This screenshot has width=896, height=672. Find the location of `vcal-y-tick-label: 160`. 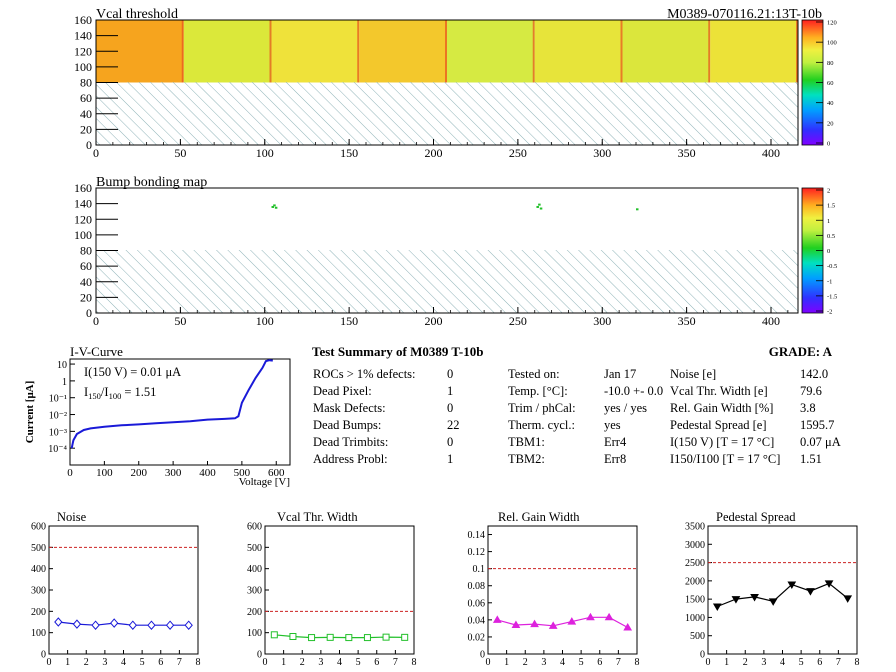

vcal-y-tick-label: 160 is located at coordinates (83, 20).